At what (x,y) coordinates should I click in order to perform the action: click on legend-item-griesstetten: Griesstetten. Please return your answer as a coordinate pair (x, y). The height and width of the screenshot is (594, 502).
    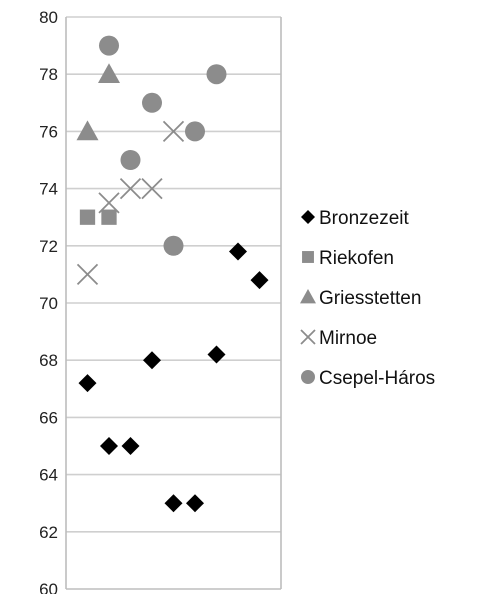
    Looking at the image, I should click on (360, 298).